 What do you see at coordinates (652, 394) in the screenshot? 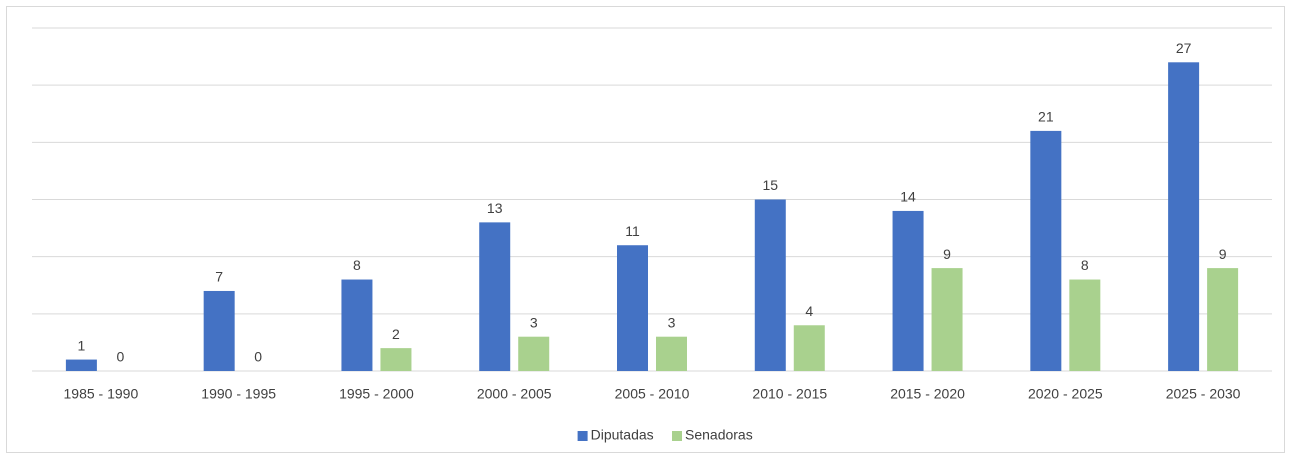
I see `x-tick-label: 2005 - 2010` at bounding box center [652, 394].